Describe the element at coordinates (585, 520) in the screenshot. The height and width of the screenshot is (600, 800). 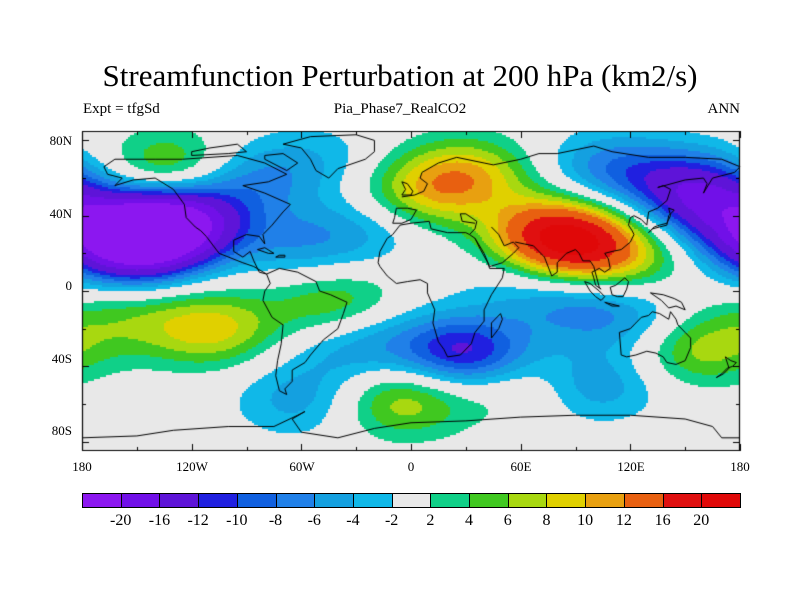
I see `colorbar-label: 10` at that location.